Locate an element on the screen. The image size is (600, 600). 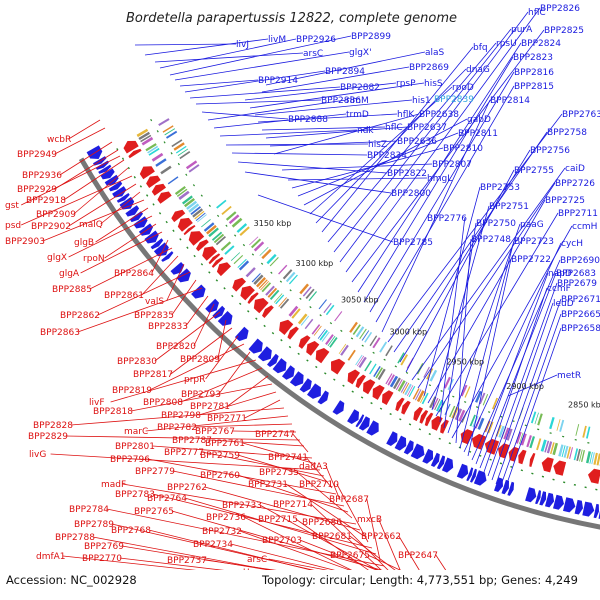
forward-gene-label: BPP2723 is located at coordinates (534, 242).